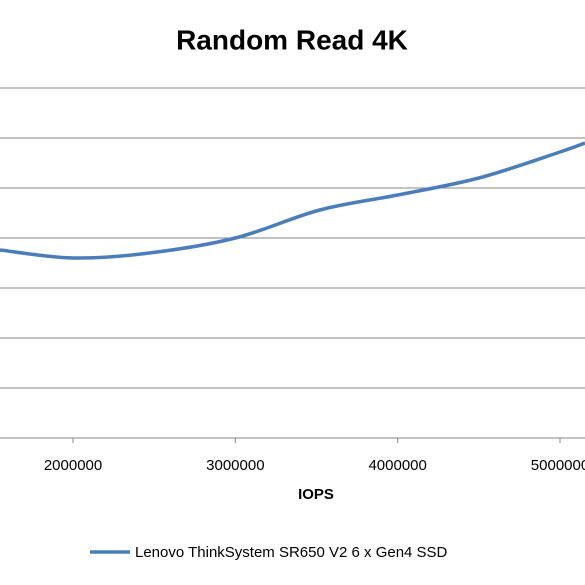 The height and width of the screenshot is (585, 585). Describe the element at coordinates (235, 465) in the screenshot. I see `x-tick-label: 3000000` at that location.